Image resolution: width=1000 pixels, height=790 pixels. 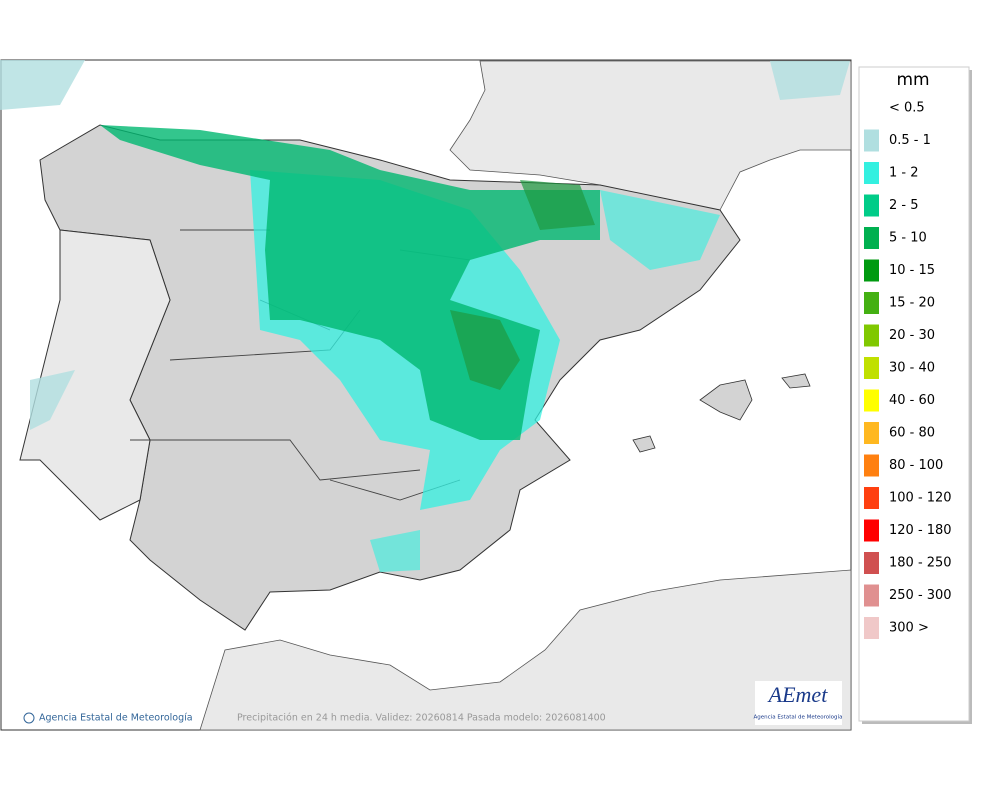 What do you see at coordinates (910, 140) in the screenshot?
I see `legend-label: 0.5 - 1` at bounding box center [910, 140].